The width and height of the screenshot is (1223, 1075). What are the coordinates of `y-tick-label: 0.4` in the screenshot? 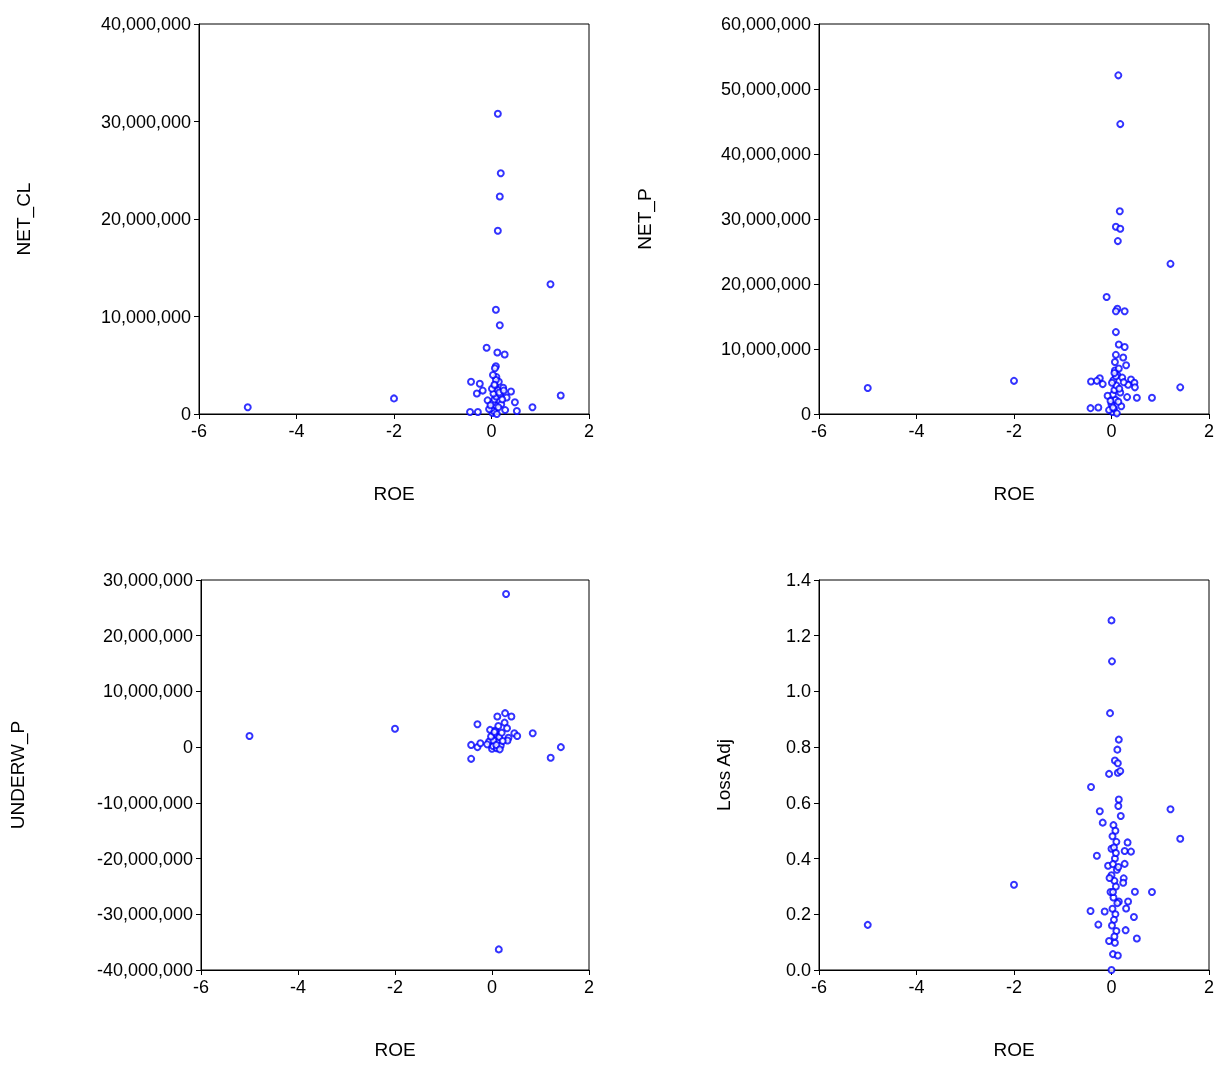 It's located at (798, 858).